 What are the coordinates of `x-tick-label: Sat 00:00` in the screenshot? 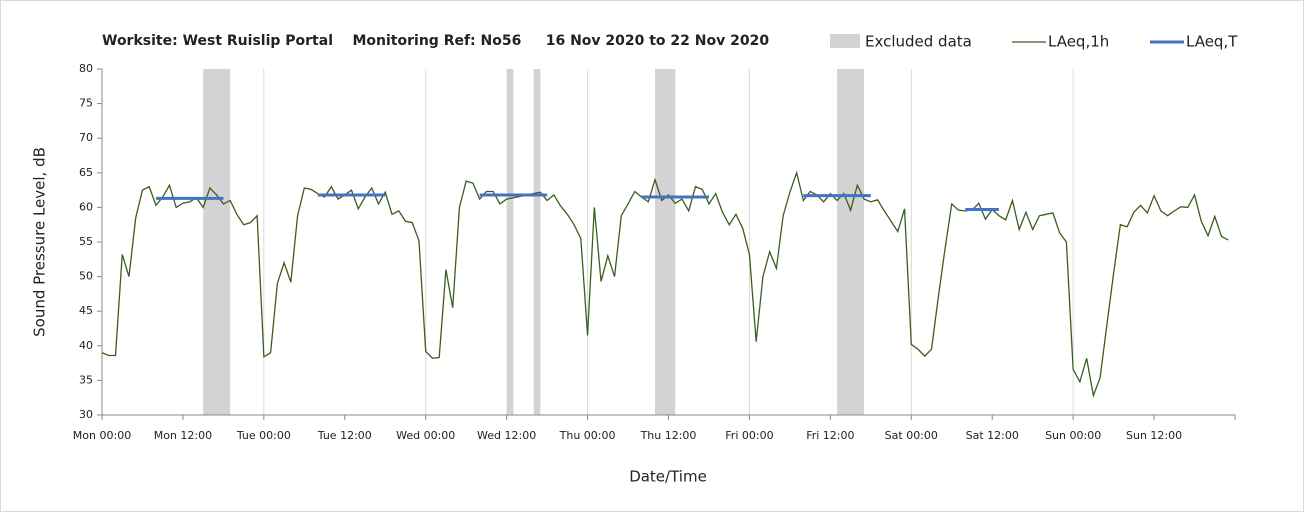 It's located at (911, 435).